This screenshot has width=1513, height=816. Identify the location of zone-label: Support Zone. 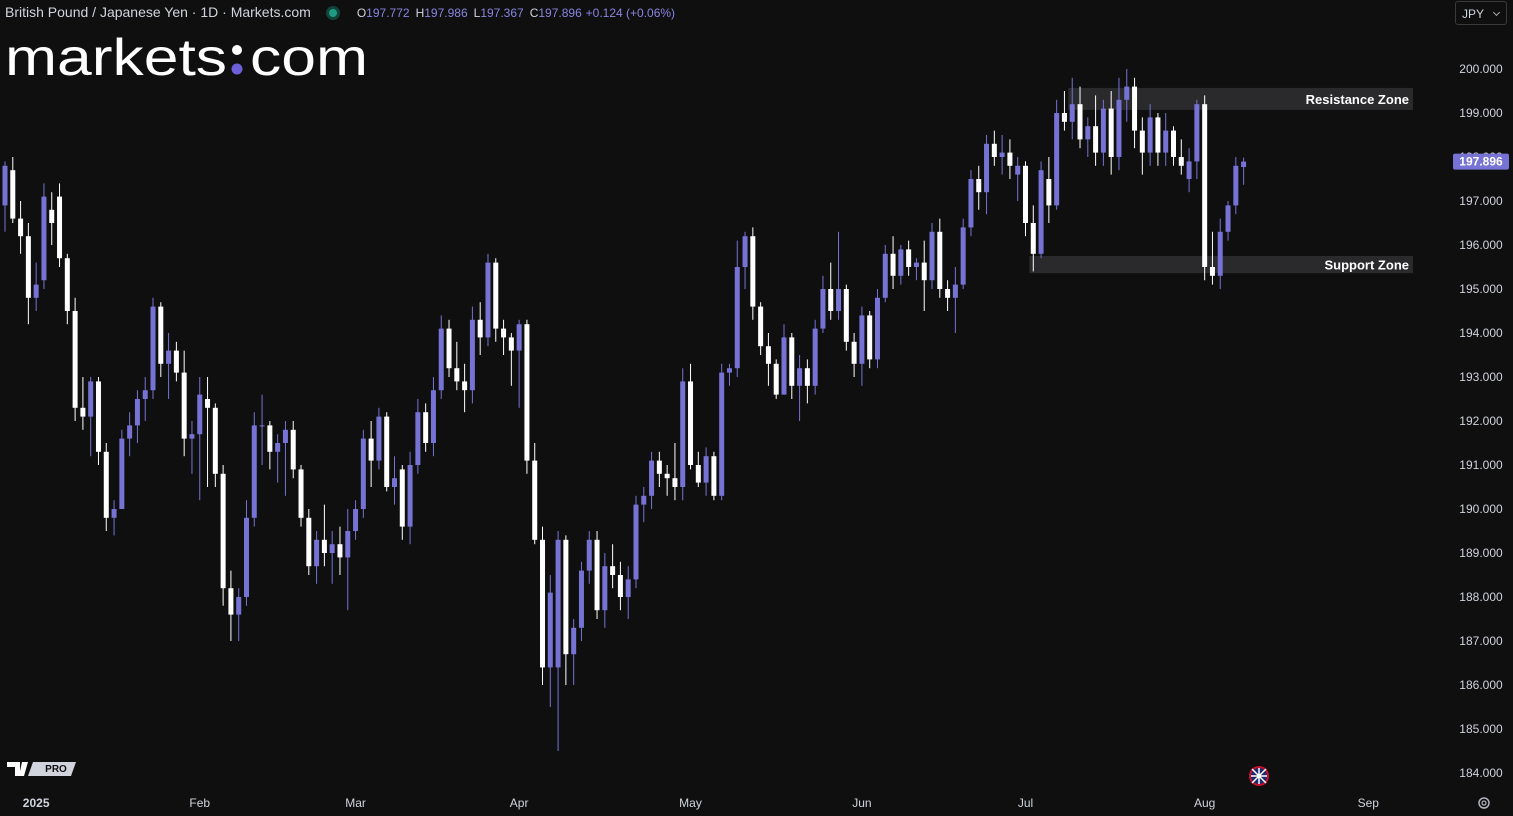
(1367, 265).